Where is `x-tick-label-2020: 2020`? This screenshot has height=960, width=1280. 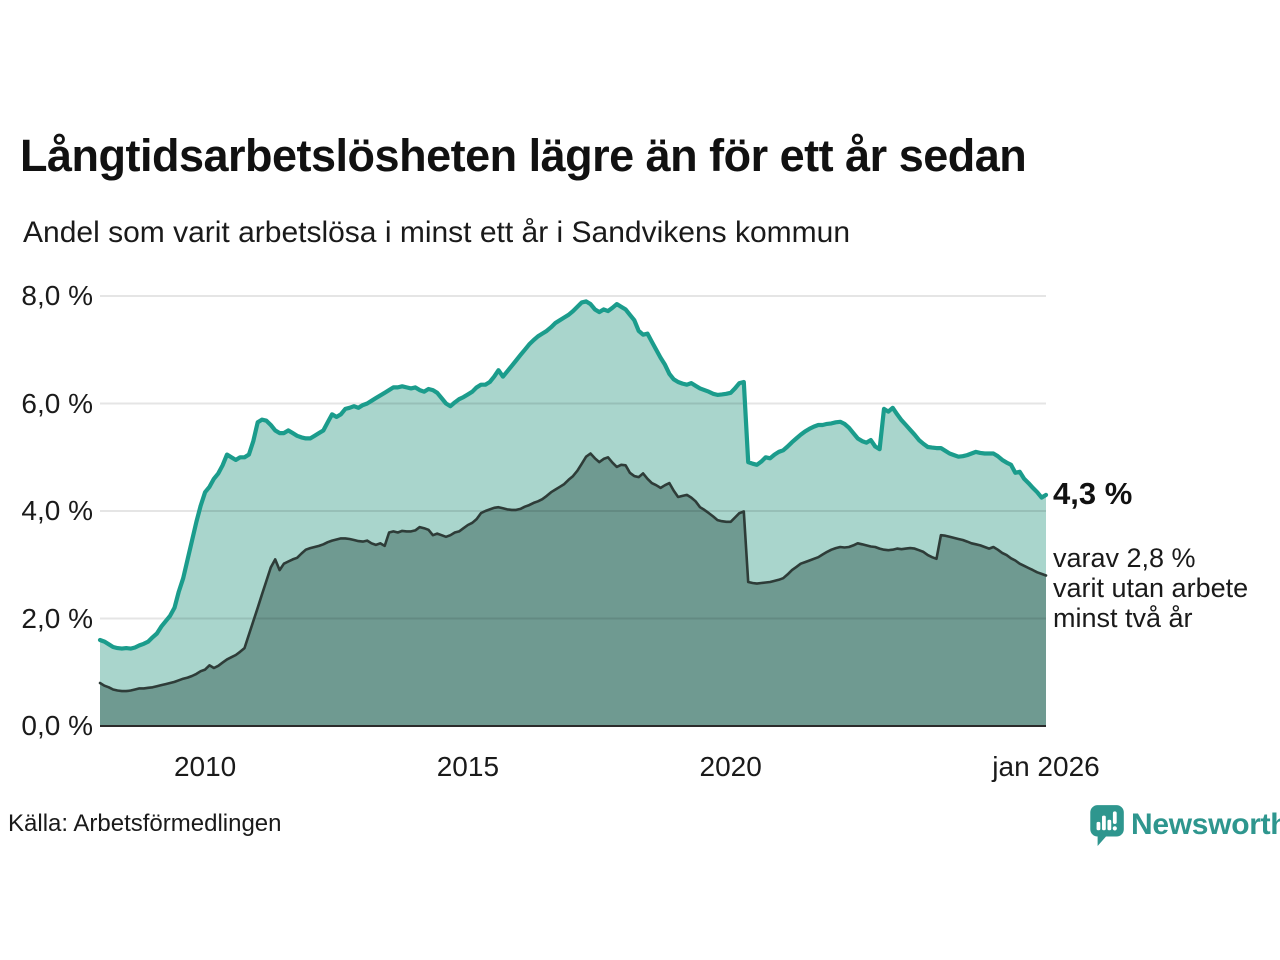
x-tick-label-2020: 2020 is located at coordinates (730, 766).